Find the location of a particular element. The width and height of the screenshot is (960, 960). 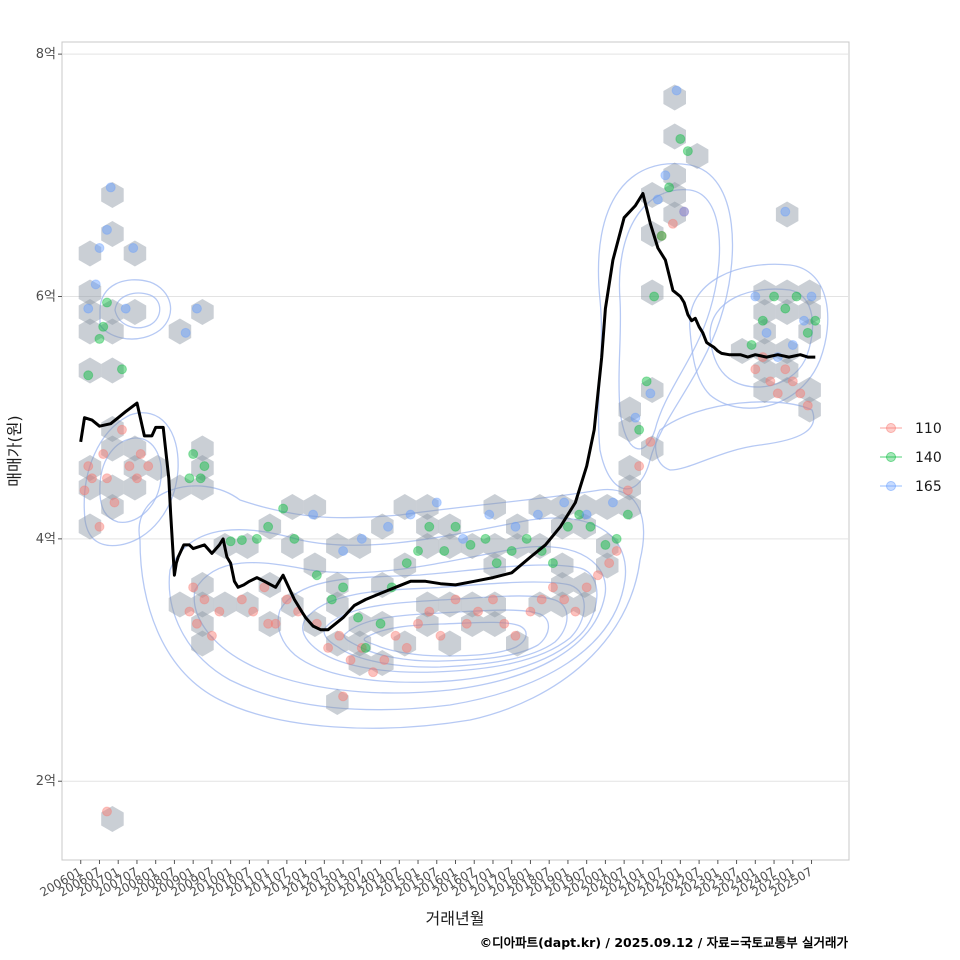

legend-label-165: 165 is located at coordinates (928, 487).